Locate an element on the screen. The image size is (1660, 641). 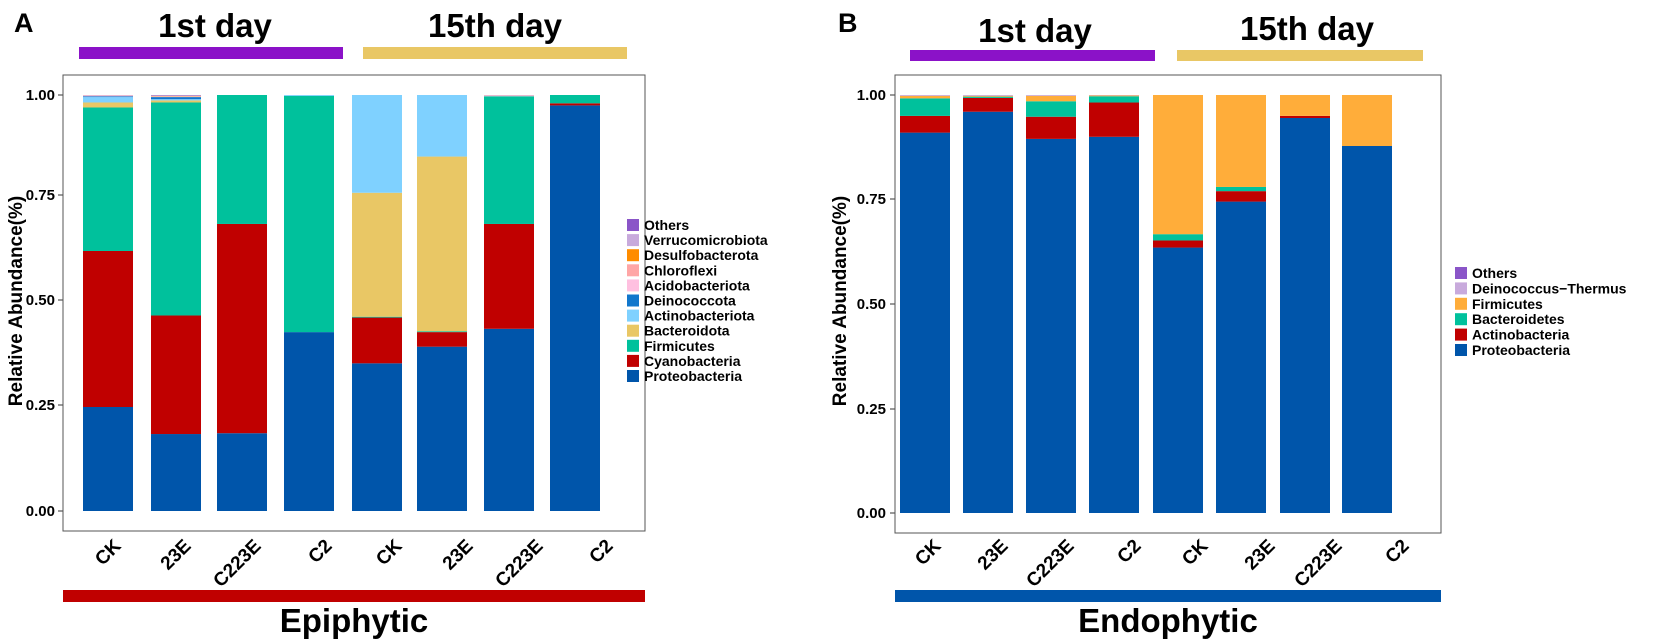
legend-swatch-deinococcus-thermus is located at coordinates (1461, 288).